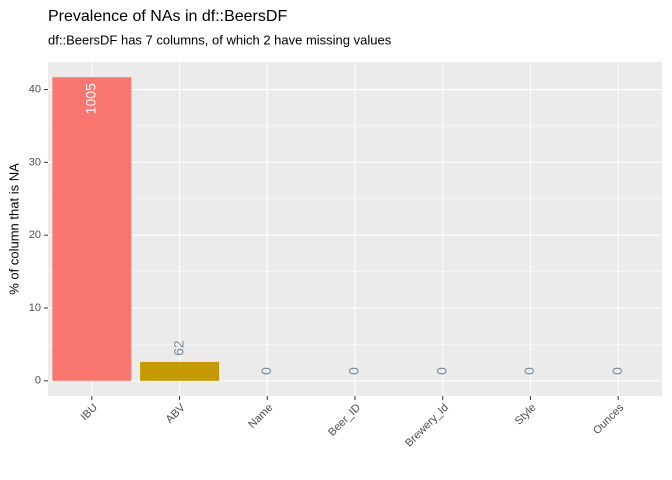 This screenshot has width=672, height=480. What do you see at coordinates (167, 16) in the screenshot?
I see `chart-title: Prevalence of NAs in df::BeersDF` at bounding box center [167, 16].